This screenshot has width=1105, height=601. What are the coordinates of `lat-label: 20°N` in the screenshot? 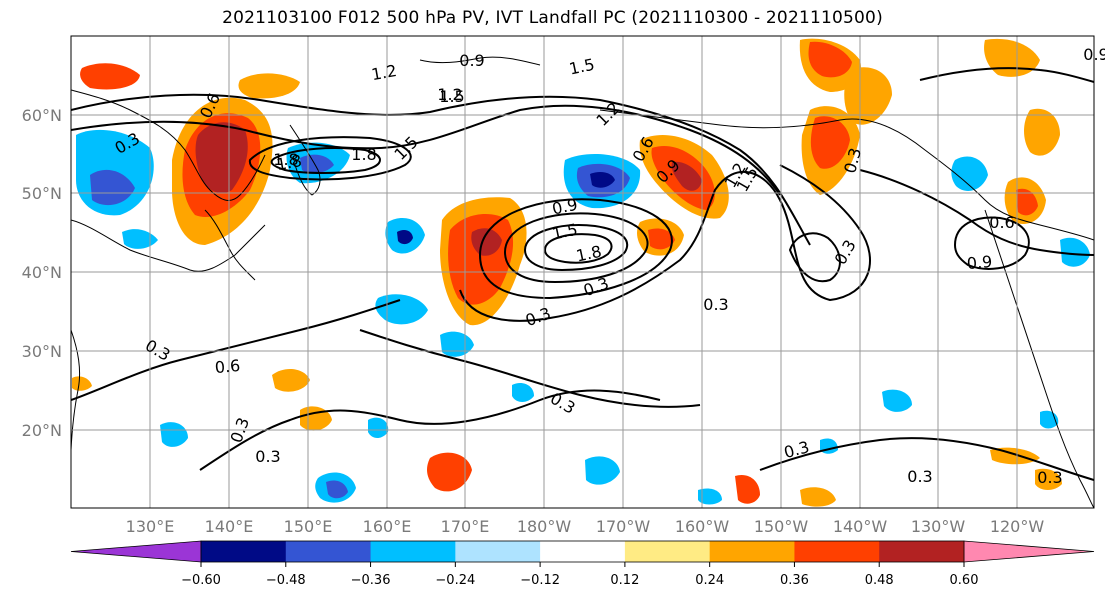 It's located at (42, 430).